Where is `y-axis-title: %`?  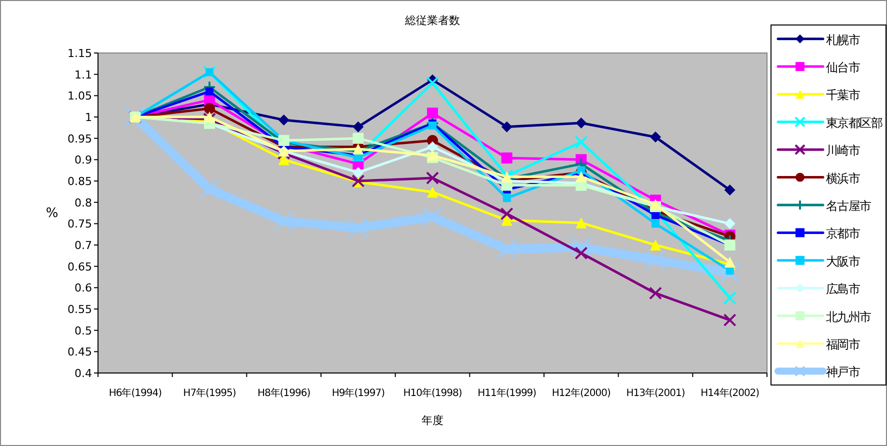 y-axis-title: % is located at coordinates (52, 213).